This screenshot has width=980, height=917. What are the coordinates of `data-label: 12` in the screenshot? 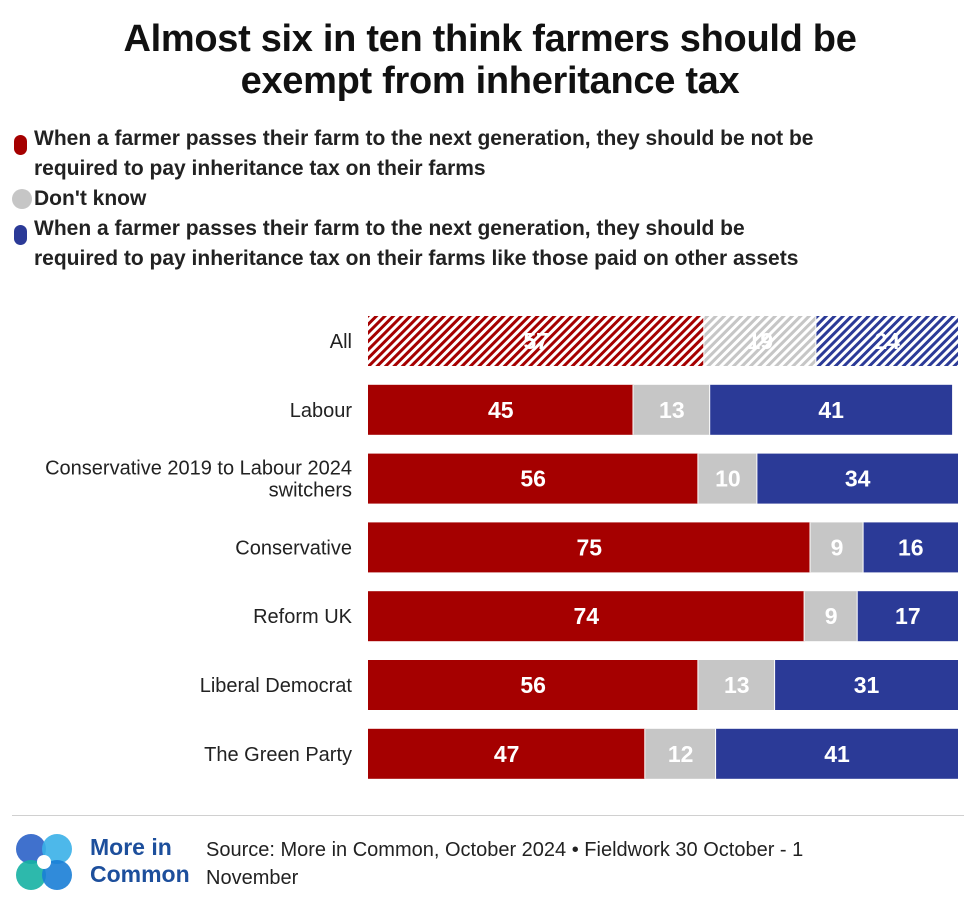 It's located at (681, 754).